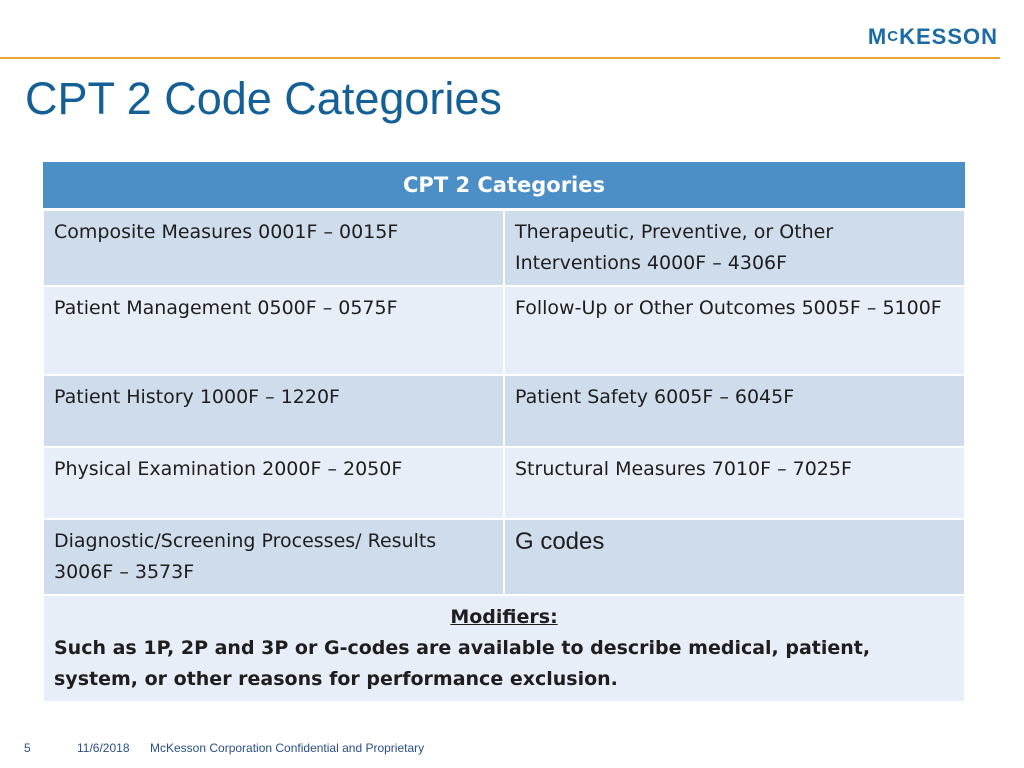 The height and width of the screenshot is (768, 1024). Describe the element at coordinates (103, 748) in the screenshot. I see `footer-date: 11/6/2018` at that location.